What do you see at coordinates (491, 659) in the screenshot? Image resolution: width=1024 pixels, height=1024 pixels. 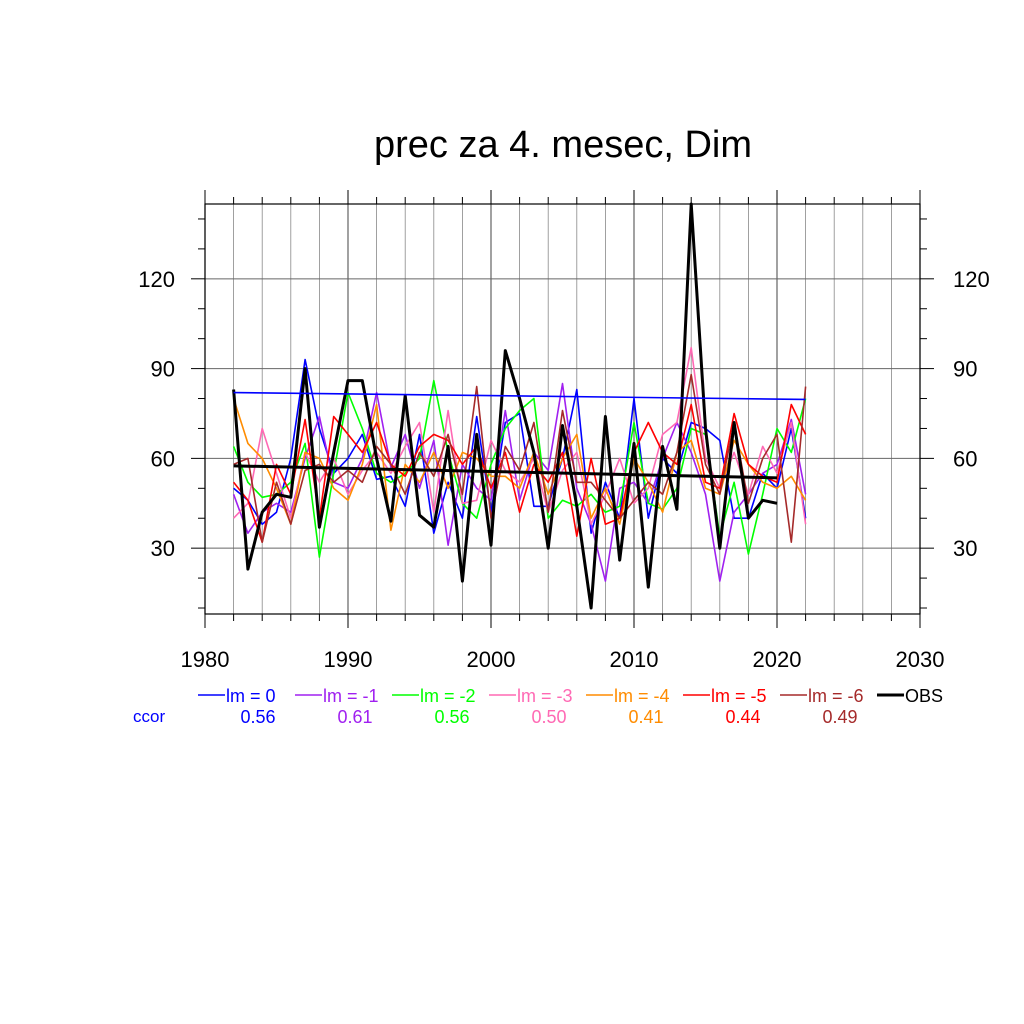 I see `x-tick-label: 2000` at bounding box center [491, 659].